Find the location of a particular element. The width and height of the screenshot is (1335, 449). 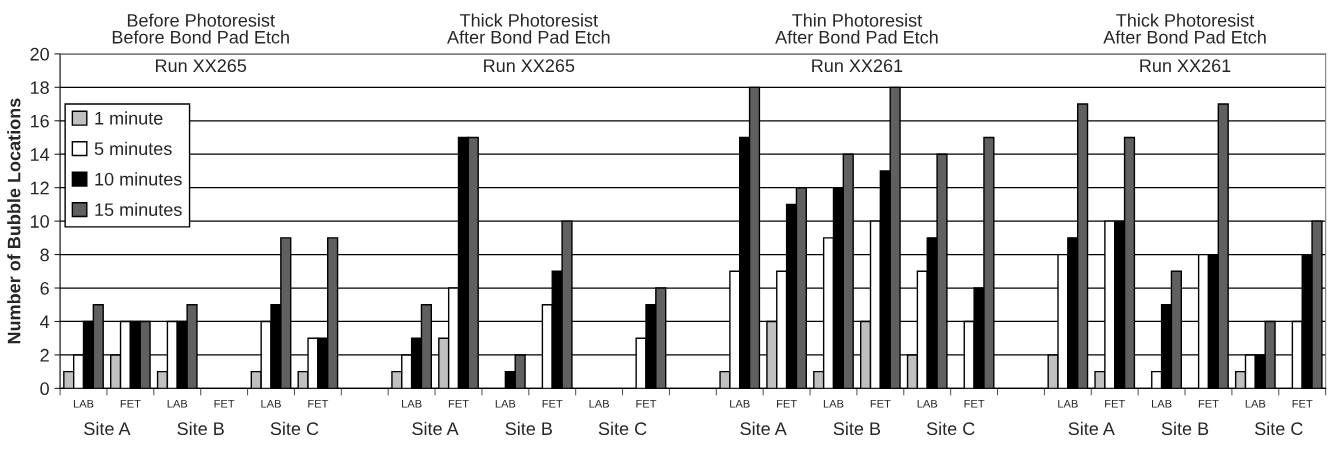

legend-label: 15 minutes is located at coordinates (138, 209).